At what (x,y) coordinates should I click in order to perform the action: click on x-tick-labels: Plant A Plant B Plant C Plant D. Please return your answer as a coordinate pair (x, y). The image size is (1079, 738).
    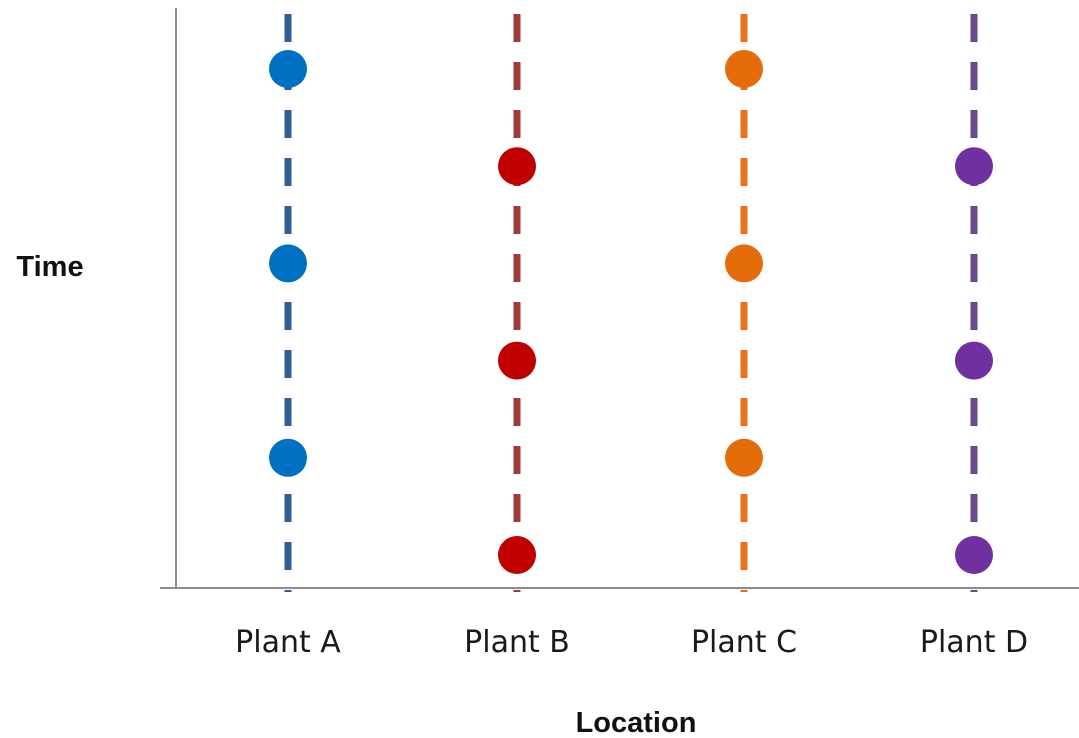
    Looking at the image, I should click on (631, 642).